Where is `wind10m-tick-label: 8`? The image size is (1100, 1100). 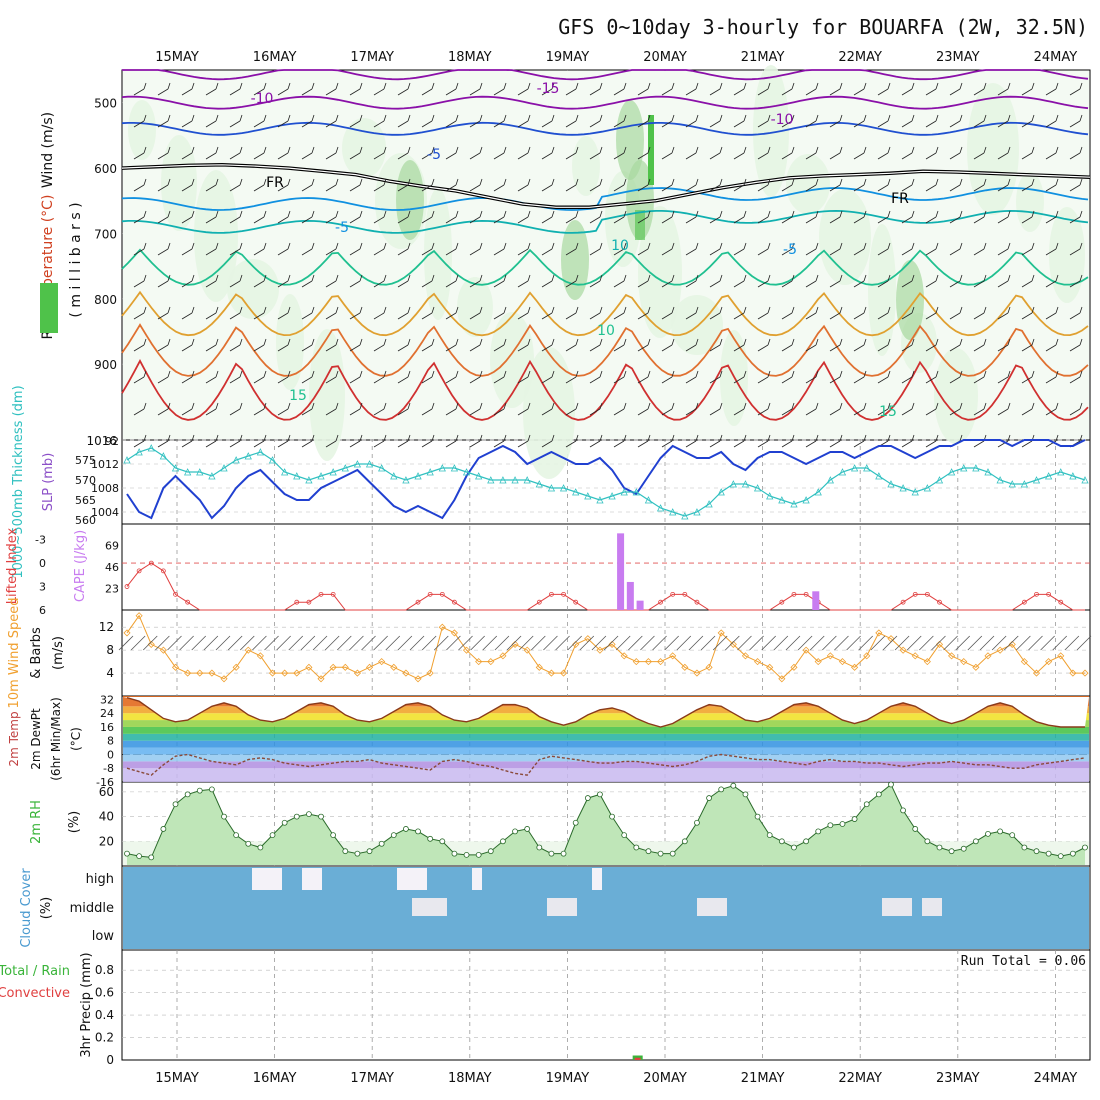 wind10m-tick-label: 8 is located at coordinates (110, 650).